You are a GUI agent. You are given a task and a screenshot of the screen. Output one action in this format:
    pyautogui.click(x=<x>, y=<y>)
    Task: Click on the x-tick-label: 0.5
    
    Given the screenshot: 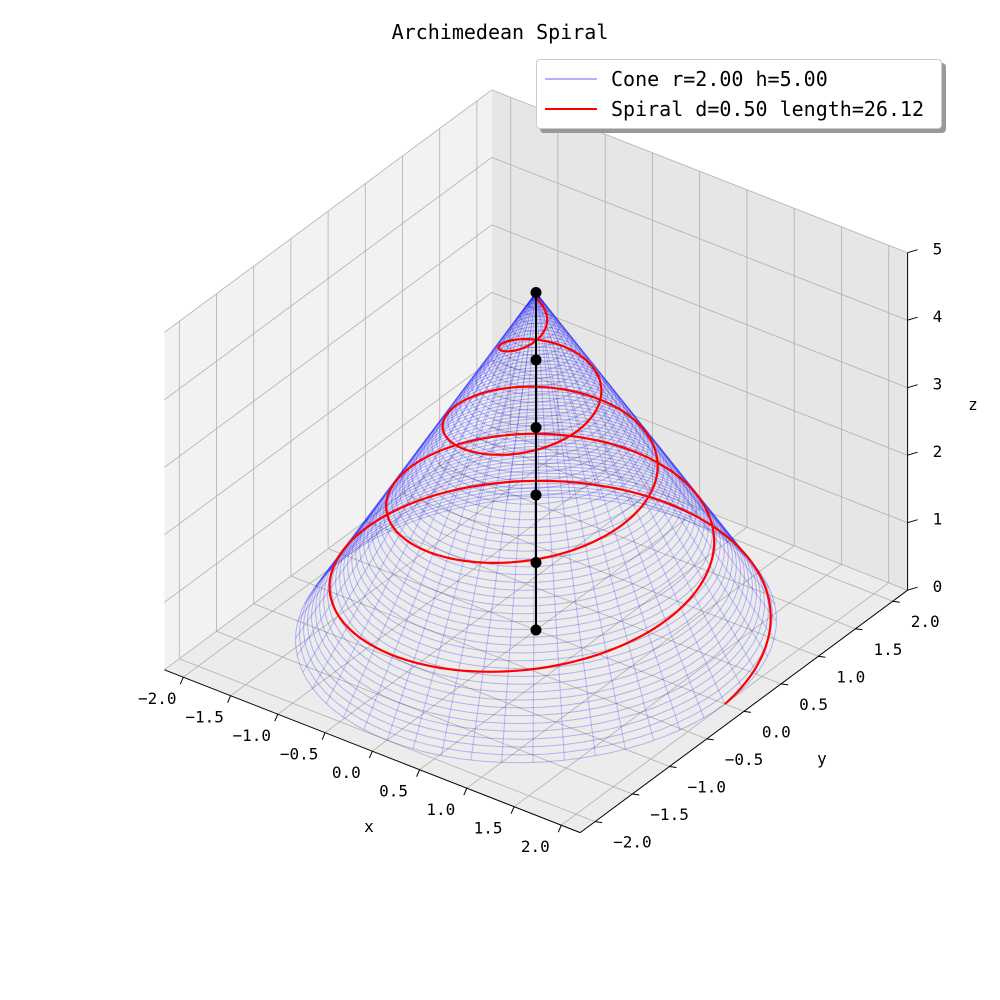 What is the action you would take?
    pyautogui.click(x=393, y=791)
    